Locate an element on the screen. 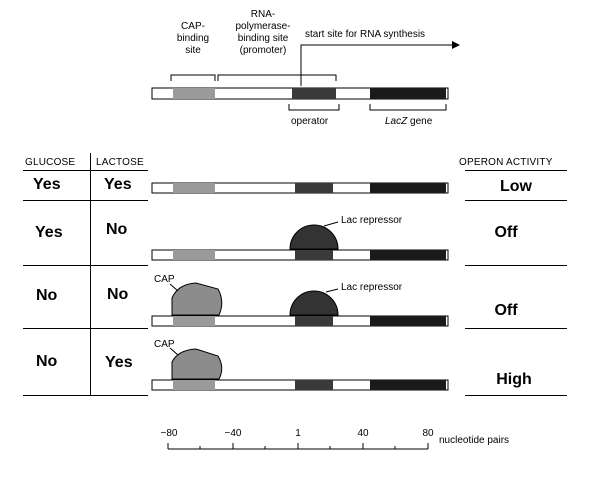 Image resolution: width=611 pixels, height=481 pixels. row3-cap-pointer is located at coordinates (174, 287).